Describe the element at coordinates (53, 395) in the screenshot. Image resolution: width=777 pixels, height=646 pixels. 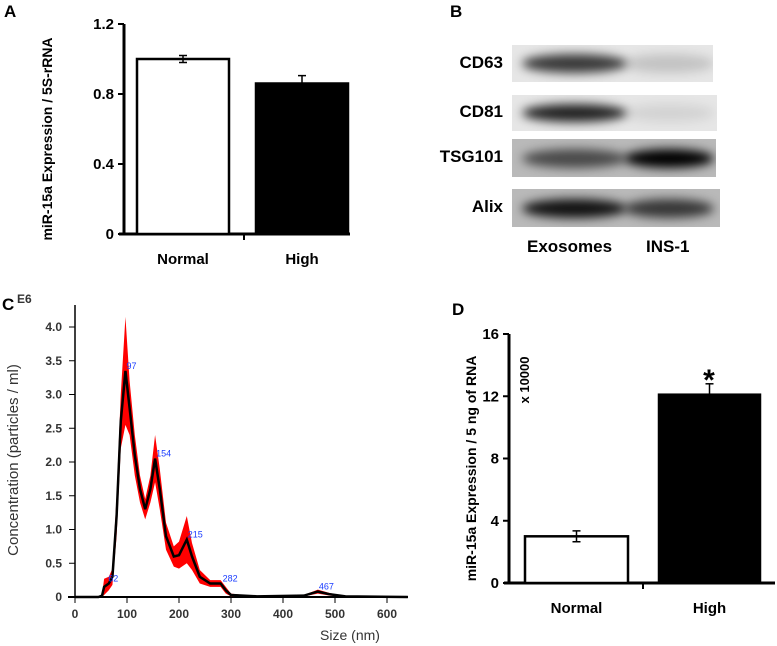
I see `y-tick-label: 3.0` at that location.